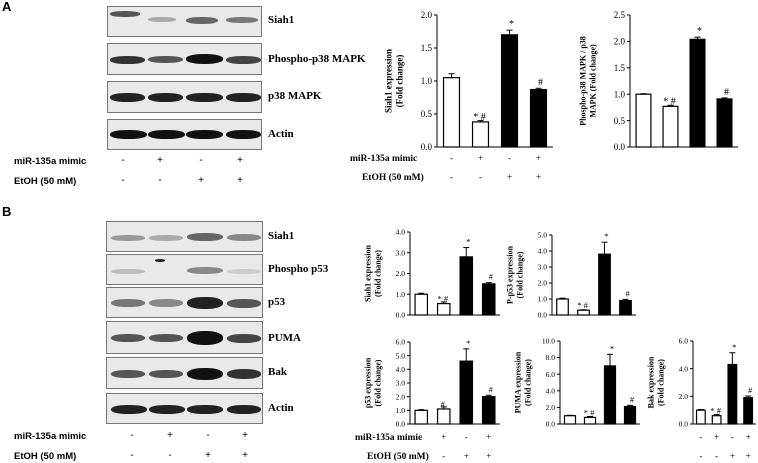 The height and width of the screenshot is (463, 758). What do you see at coordinates (184, 269) in the screenshot?
I see `blot-b-phospho-p53` at bounding box center [184, 269].